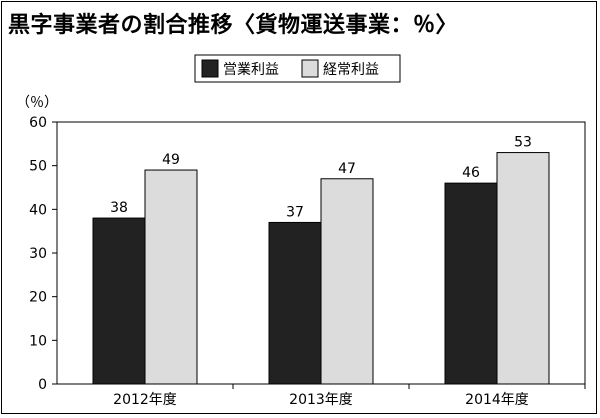  I want to click on y-axis-unit-label: （％）, so click(37, 103).